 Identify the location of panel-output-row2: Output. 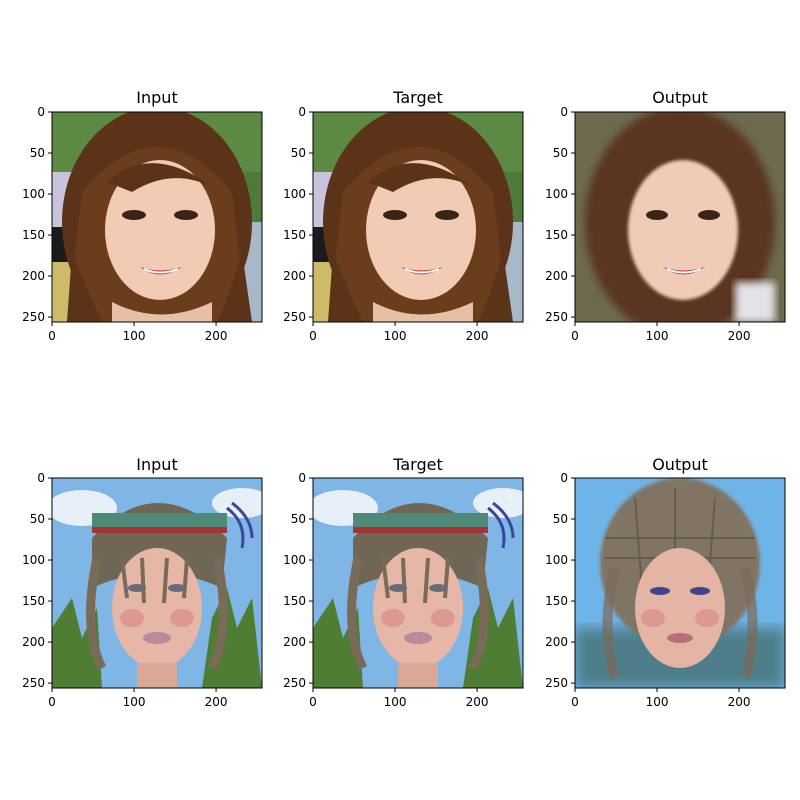
(680, 572).